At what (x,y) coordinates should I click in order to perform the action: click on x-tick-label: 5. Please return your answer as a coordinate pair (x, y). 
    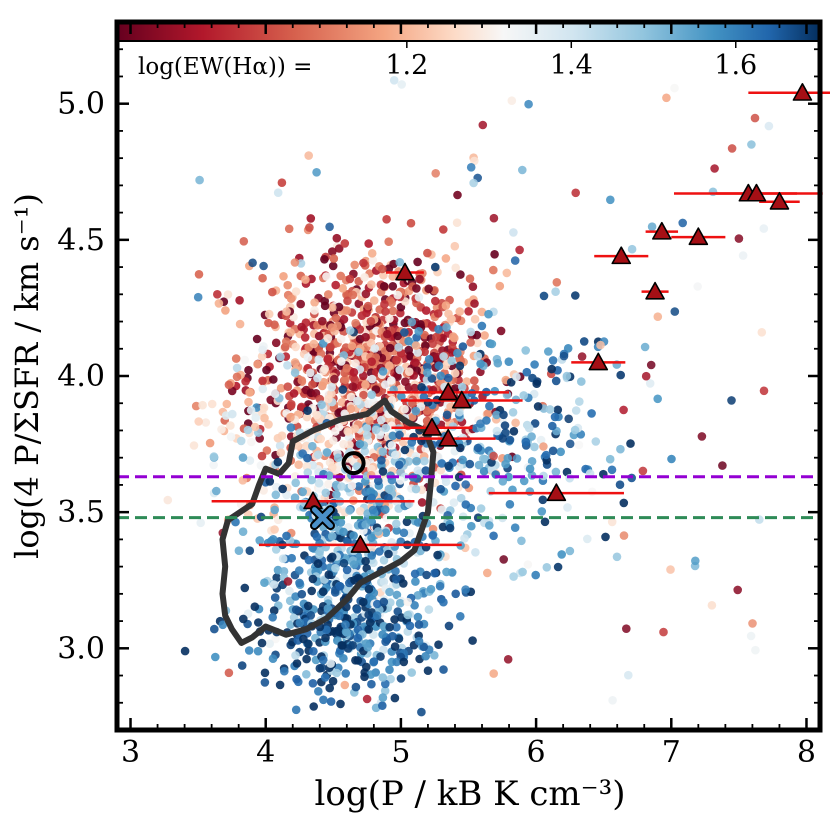
    Looking at the image, I should click on (400, 752).